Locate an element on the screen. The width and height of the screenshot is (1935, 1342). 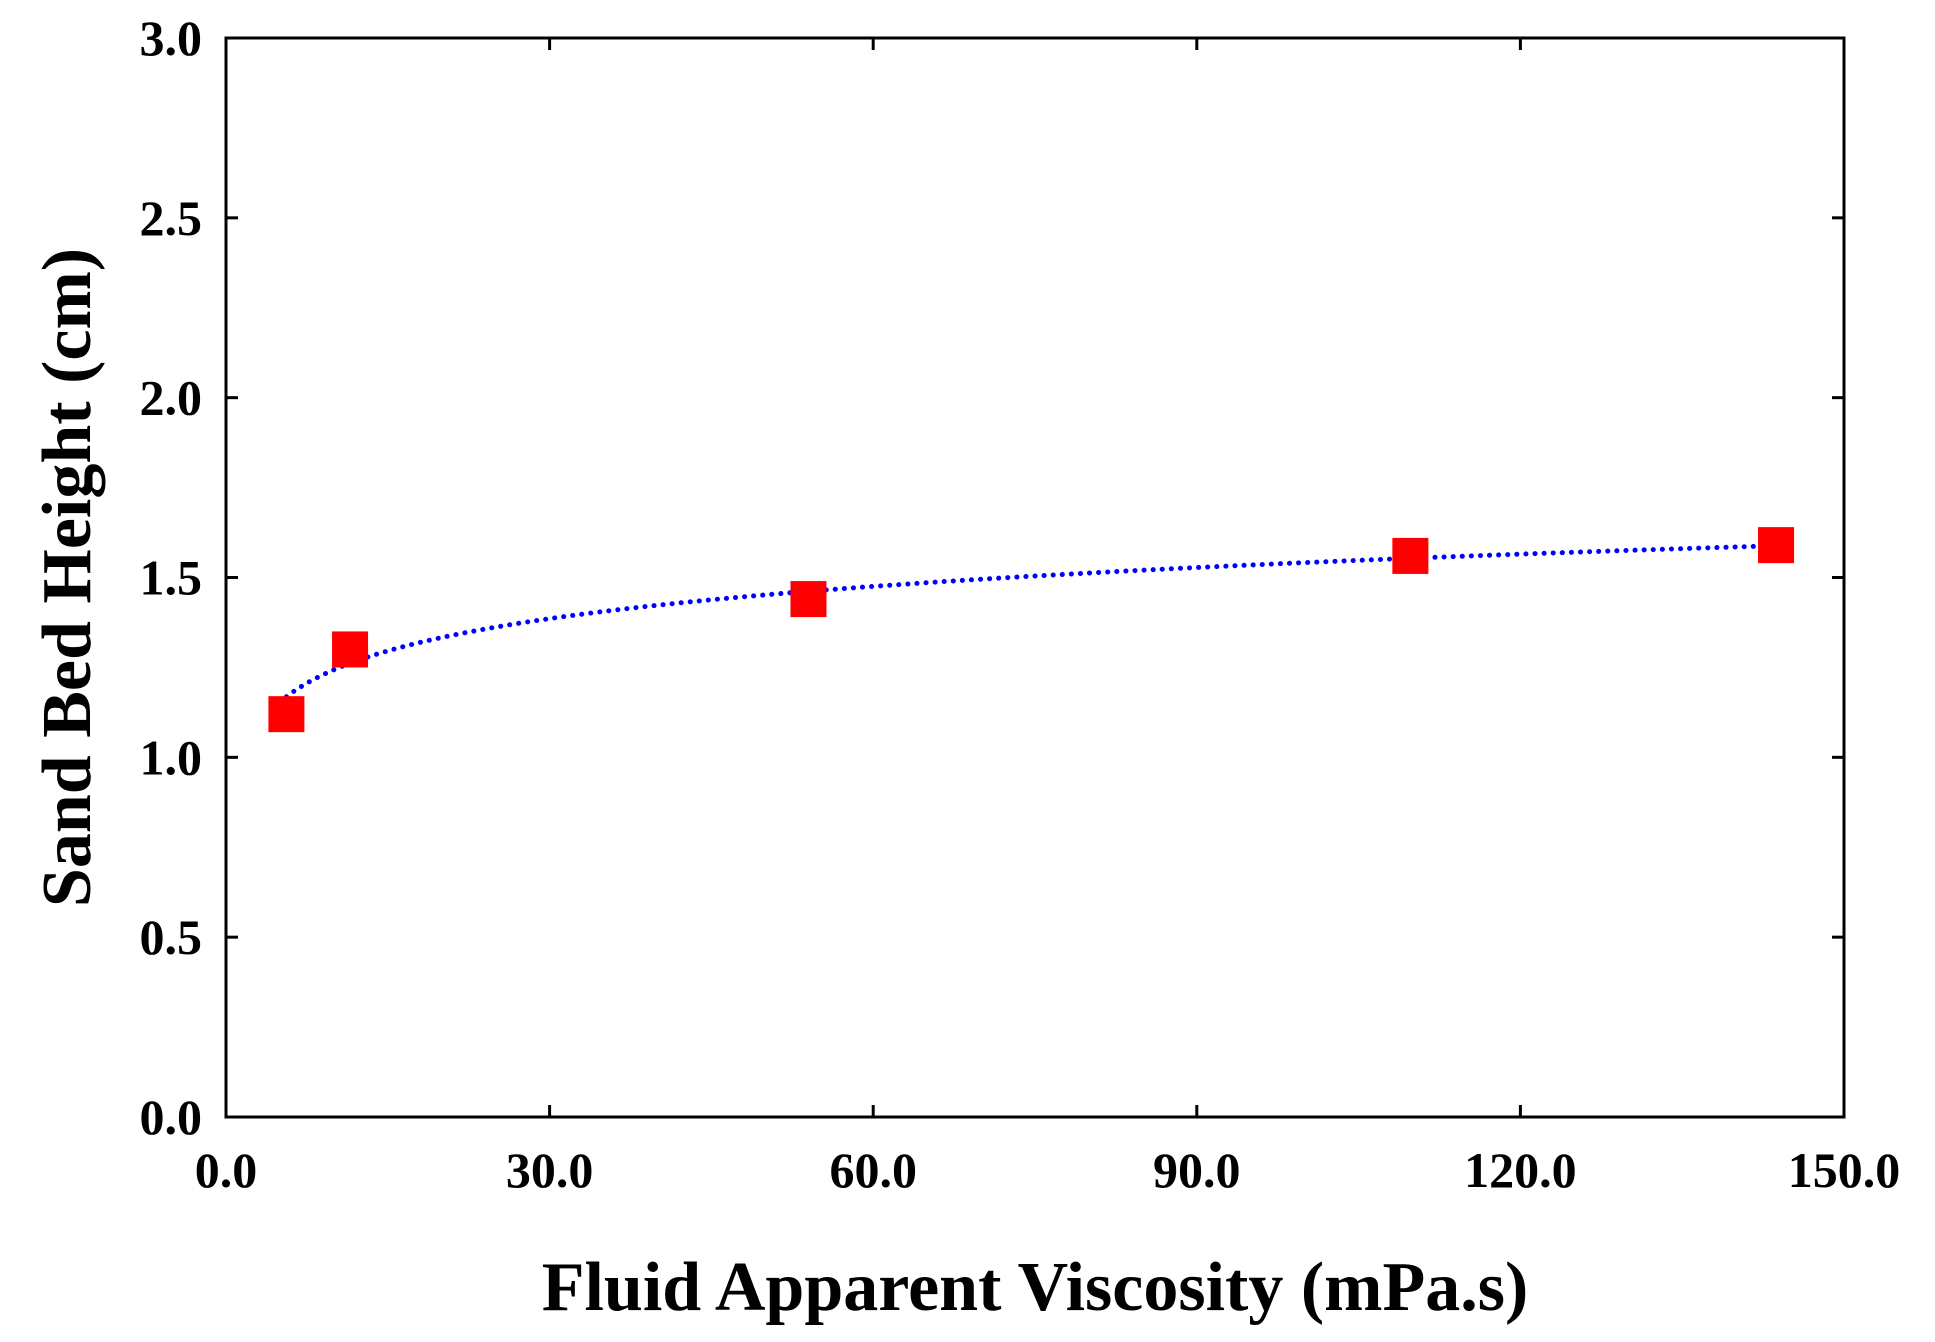
x-tick-label: 150.0 is located at coordinates (1844, 1170).